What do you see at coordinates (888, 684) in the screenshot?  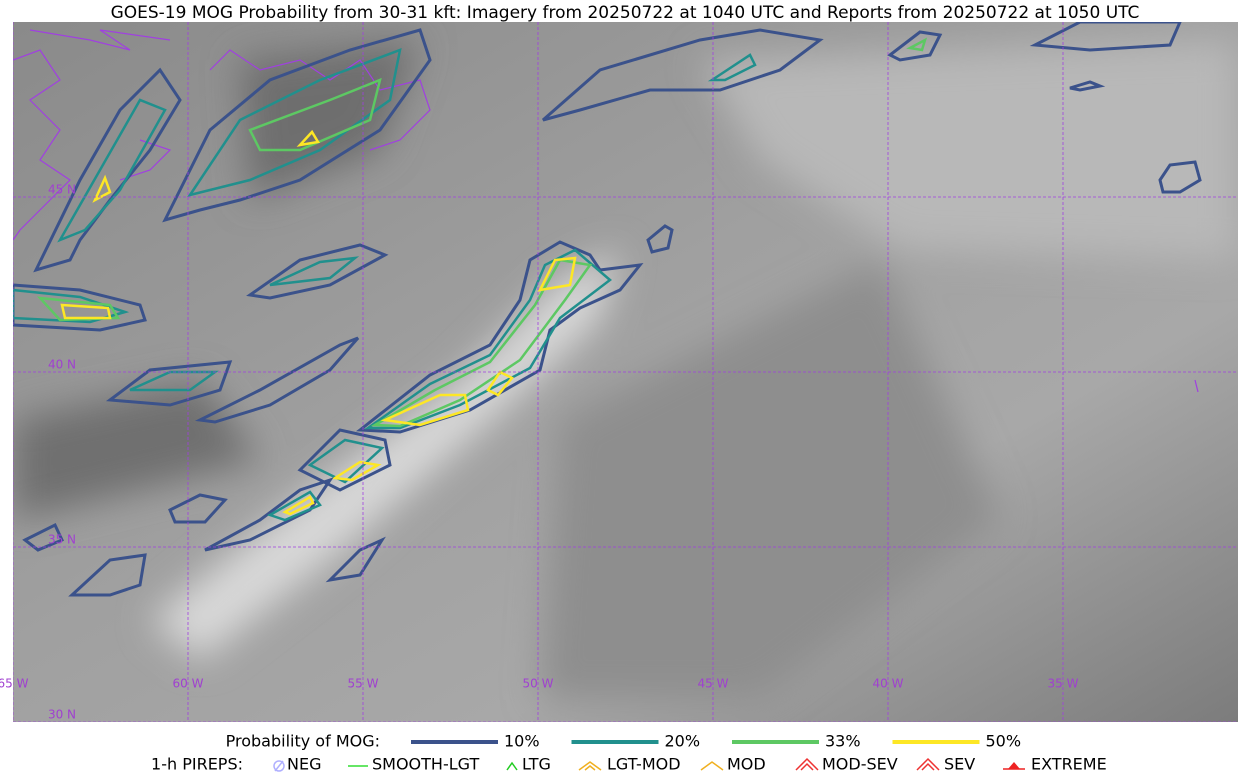 I see `longitude-label: 40 W` at bounding box center [888, 684].